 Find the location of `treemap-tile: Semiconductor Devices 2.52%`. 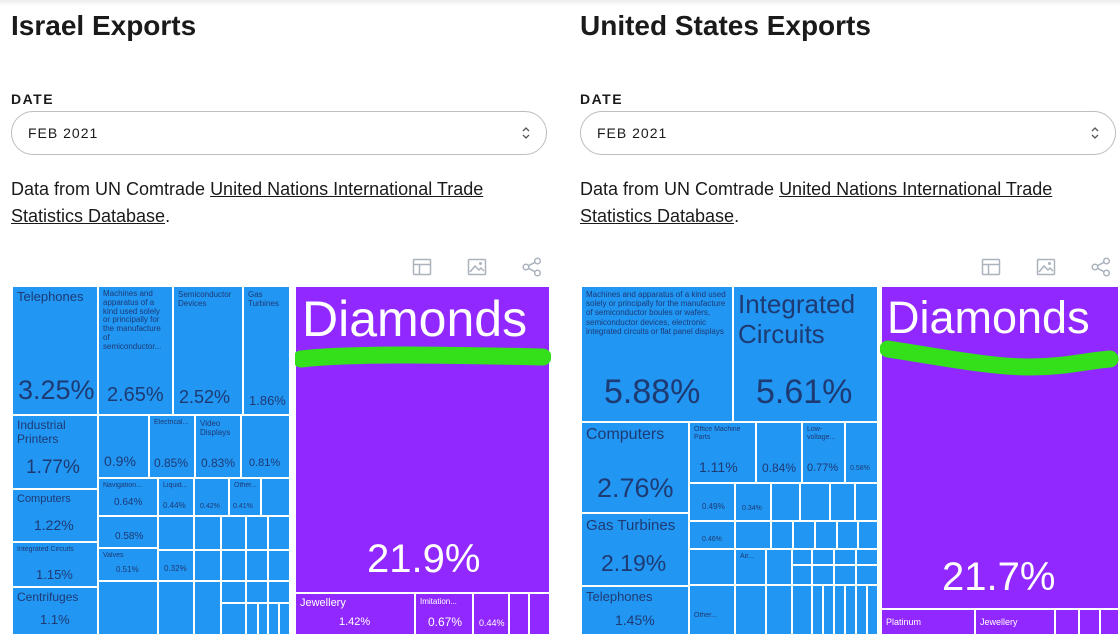

treemap-tile: Semiconductor Devices 2.52% is located at coordinates (208, 350).